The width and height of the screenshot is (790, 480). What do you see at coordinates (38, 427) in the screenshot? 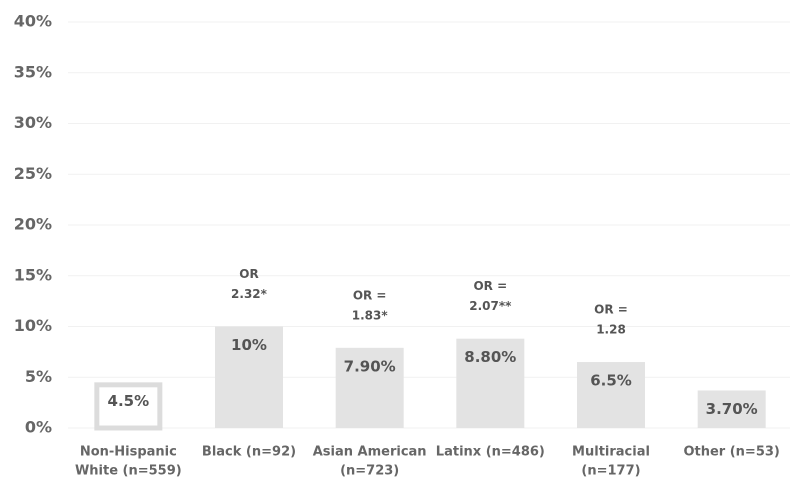
I see `y-tick-label: 0%` at bounding box center [38, 427].